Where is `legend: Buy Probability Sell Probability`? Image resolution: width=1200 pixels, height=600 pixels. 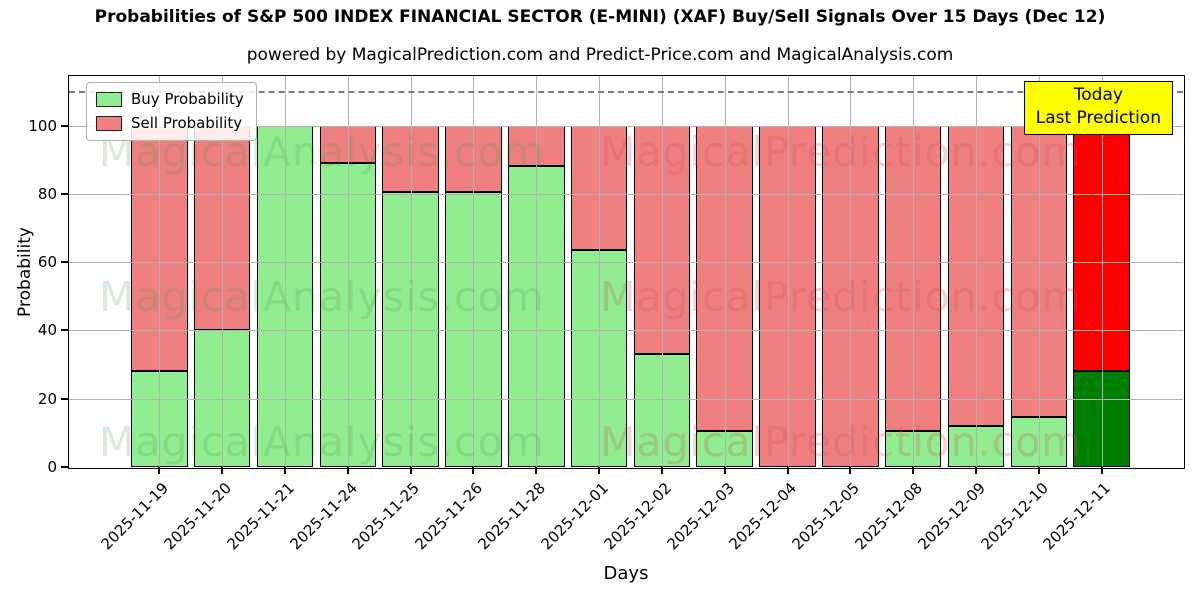 legend: Buy Probability Sell Probability is located at coordinates (171, 111).